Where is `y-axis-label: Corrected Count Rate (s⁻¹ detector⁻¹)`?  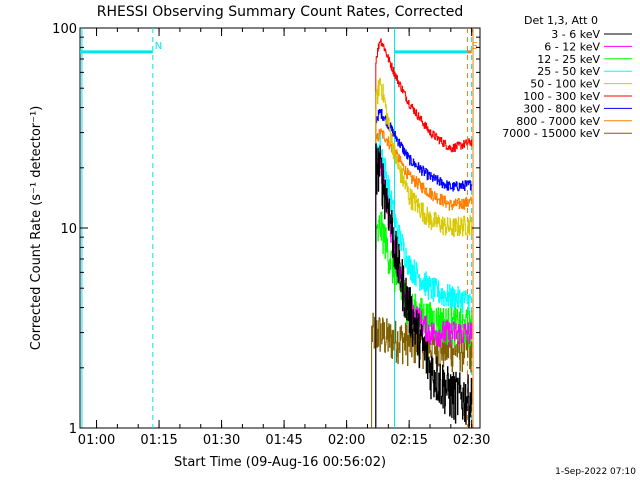
y-axis-label: Corrected Count Rate (s⁻¹ detector⁻¹) is located at coordinates (36, 228).